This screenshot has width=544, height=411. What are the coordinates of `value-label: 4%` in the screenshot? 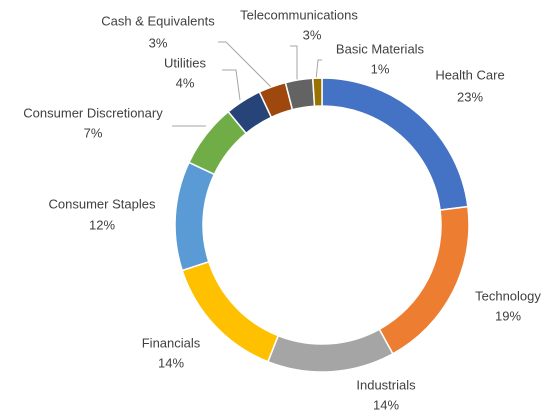 It's located at (185, 82).